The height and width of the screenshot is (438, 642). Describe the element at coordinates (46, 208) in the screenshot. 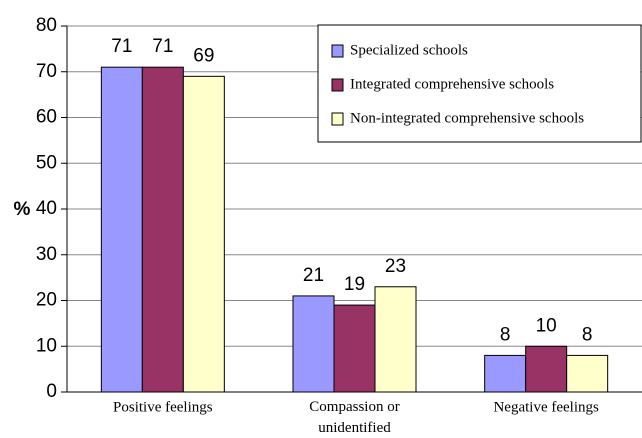

I see `y-tick-label: 40` at that location.